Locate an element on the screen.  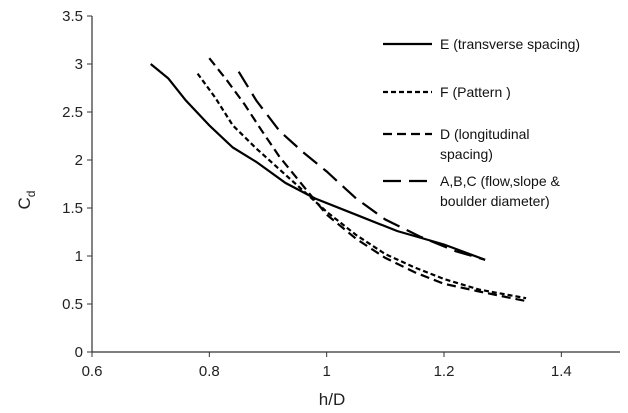
y-axis-label-subscript: d is located at coordinates (31, 194).